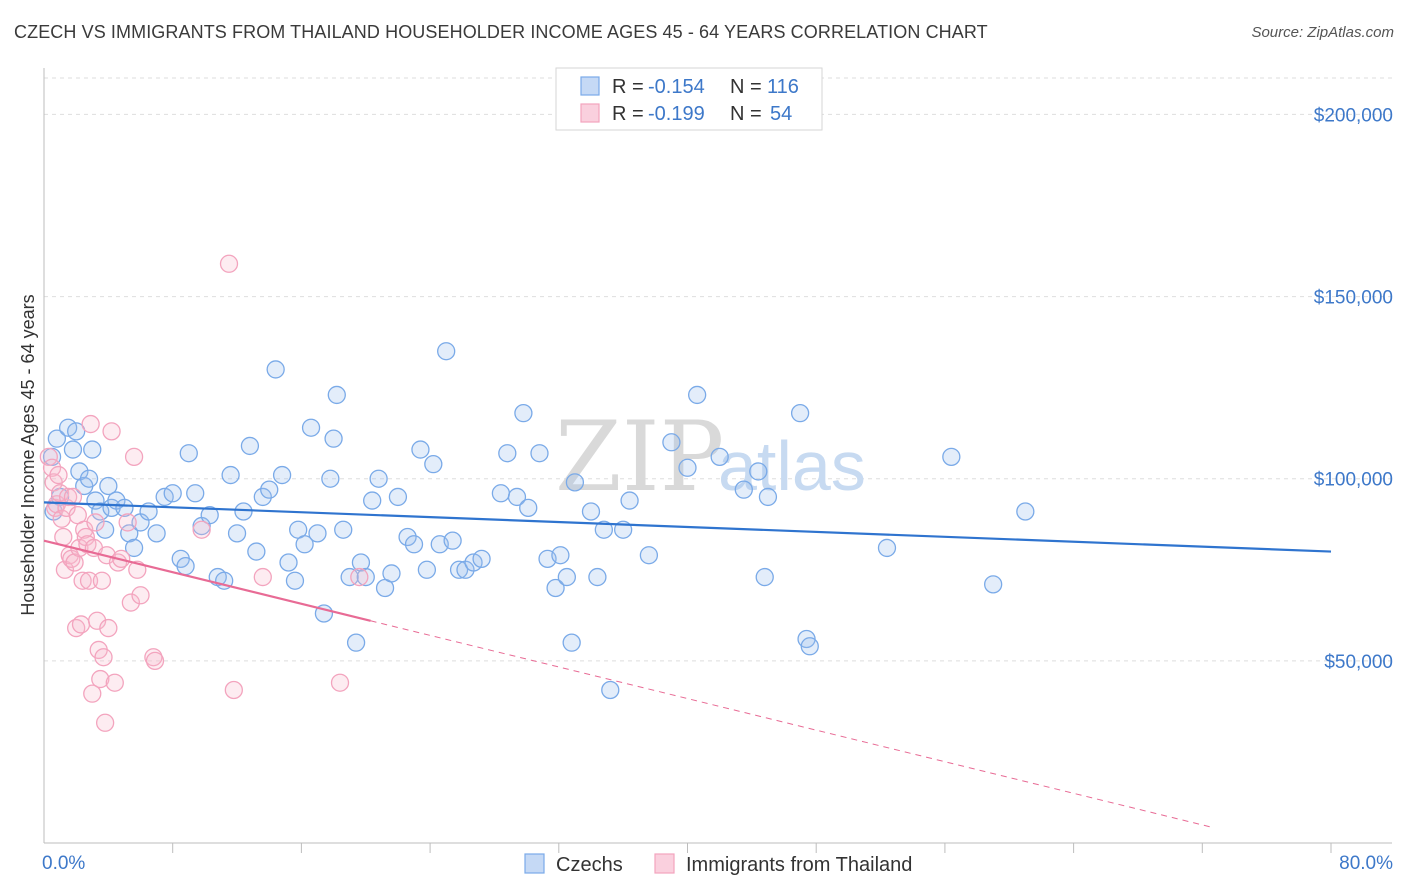 The height and width of the screenshot is (892, 1406). What do you see at coordinates (1322, 32) in the screenshot?
I see `source-label: Source: ZipAtlas.com` at bounding box center [1322, 32].